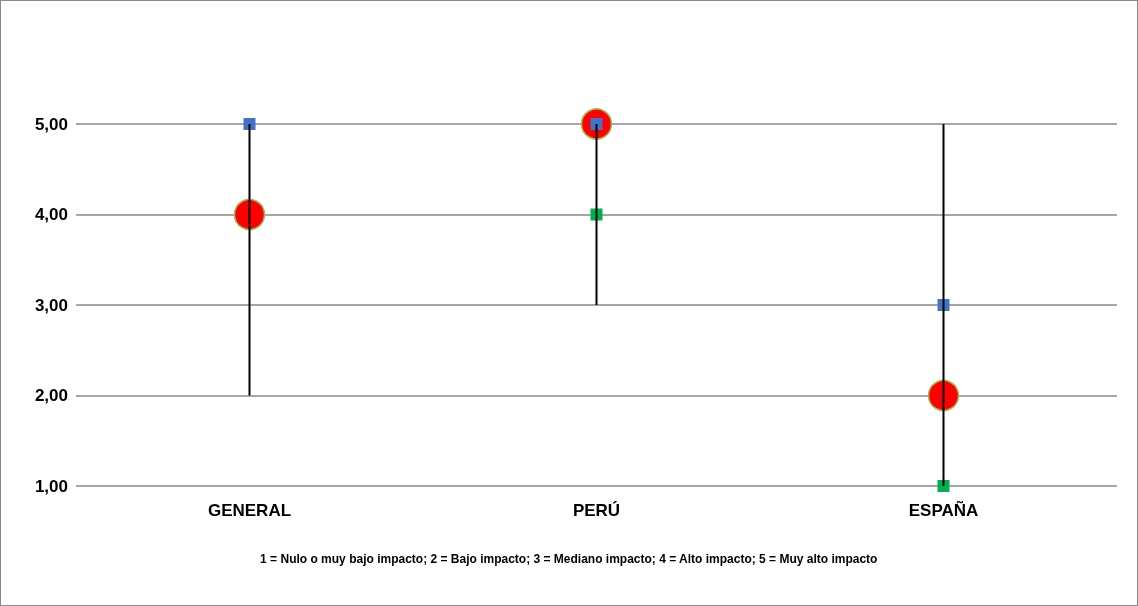  Describe the element at coordinates (51, 214) in the screenshot. I see `y-tick-label: 4,00` at that location.